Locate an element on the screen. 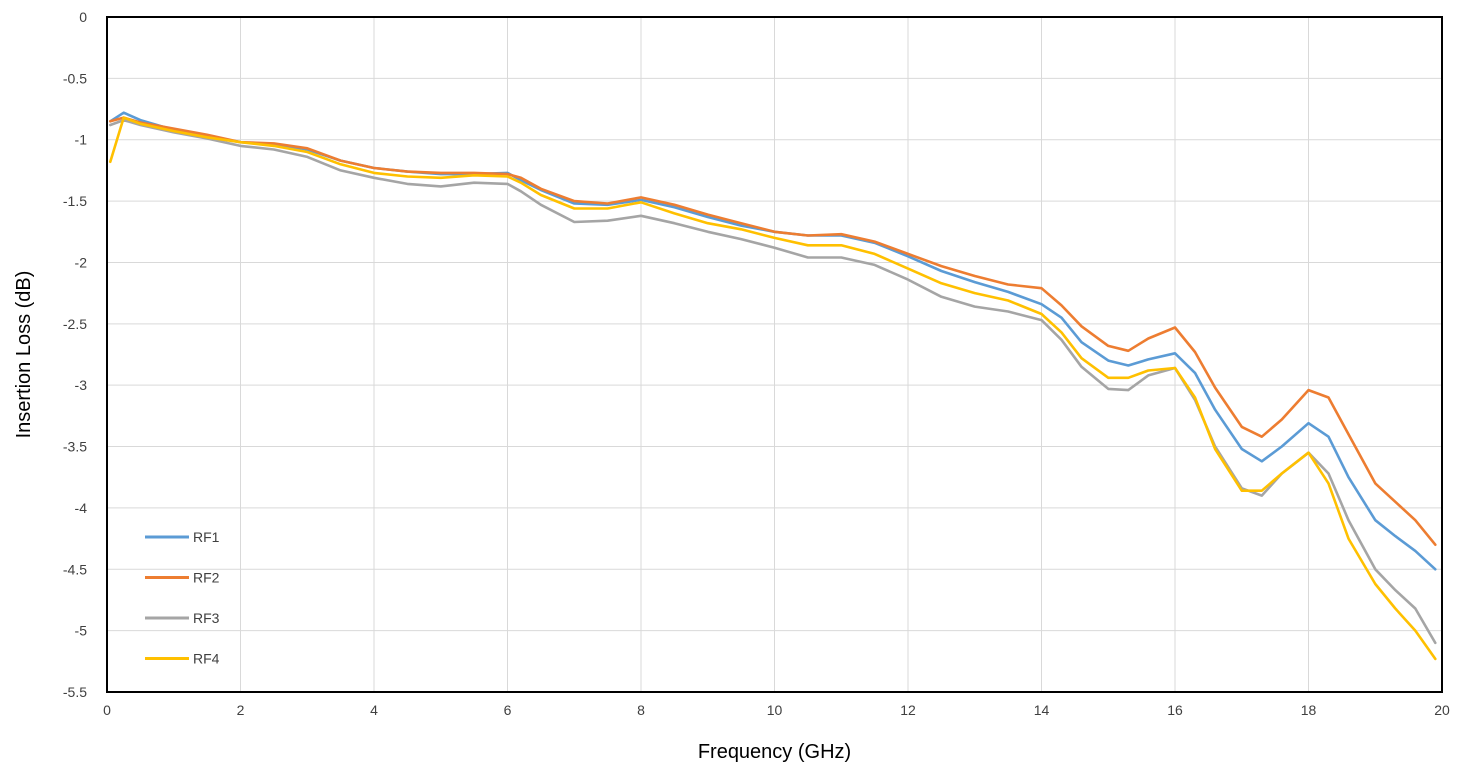 Image resolution: width=1469 pixels, height=768 pixels. x-tick-label: 12 is located at coordinates (908, 710).